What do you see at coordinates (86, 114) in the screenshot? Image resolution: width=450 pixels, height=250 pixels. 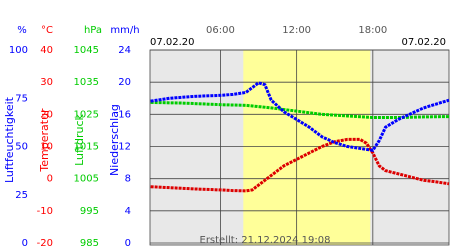 I see `y-tick-label: 1025` at bounding box center [86, 114].